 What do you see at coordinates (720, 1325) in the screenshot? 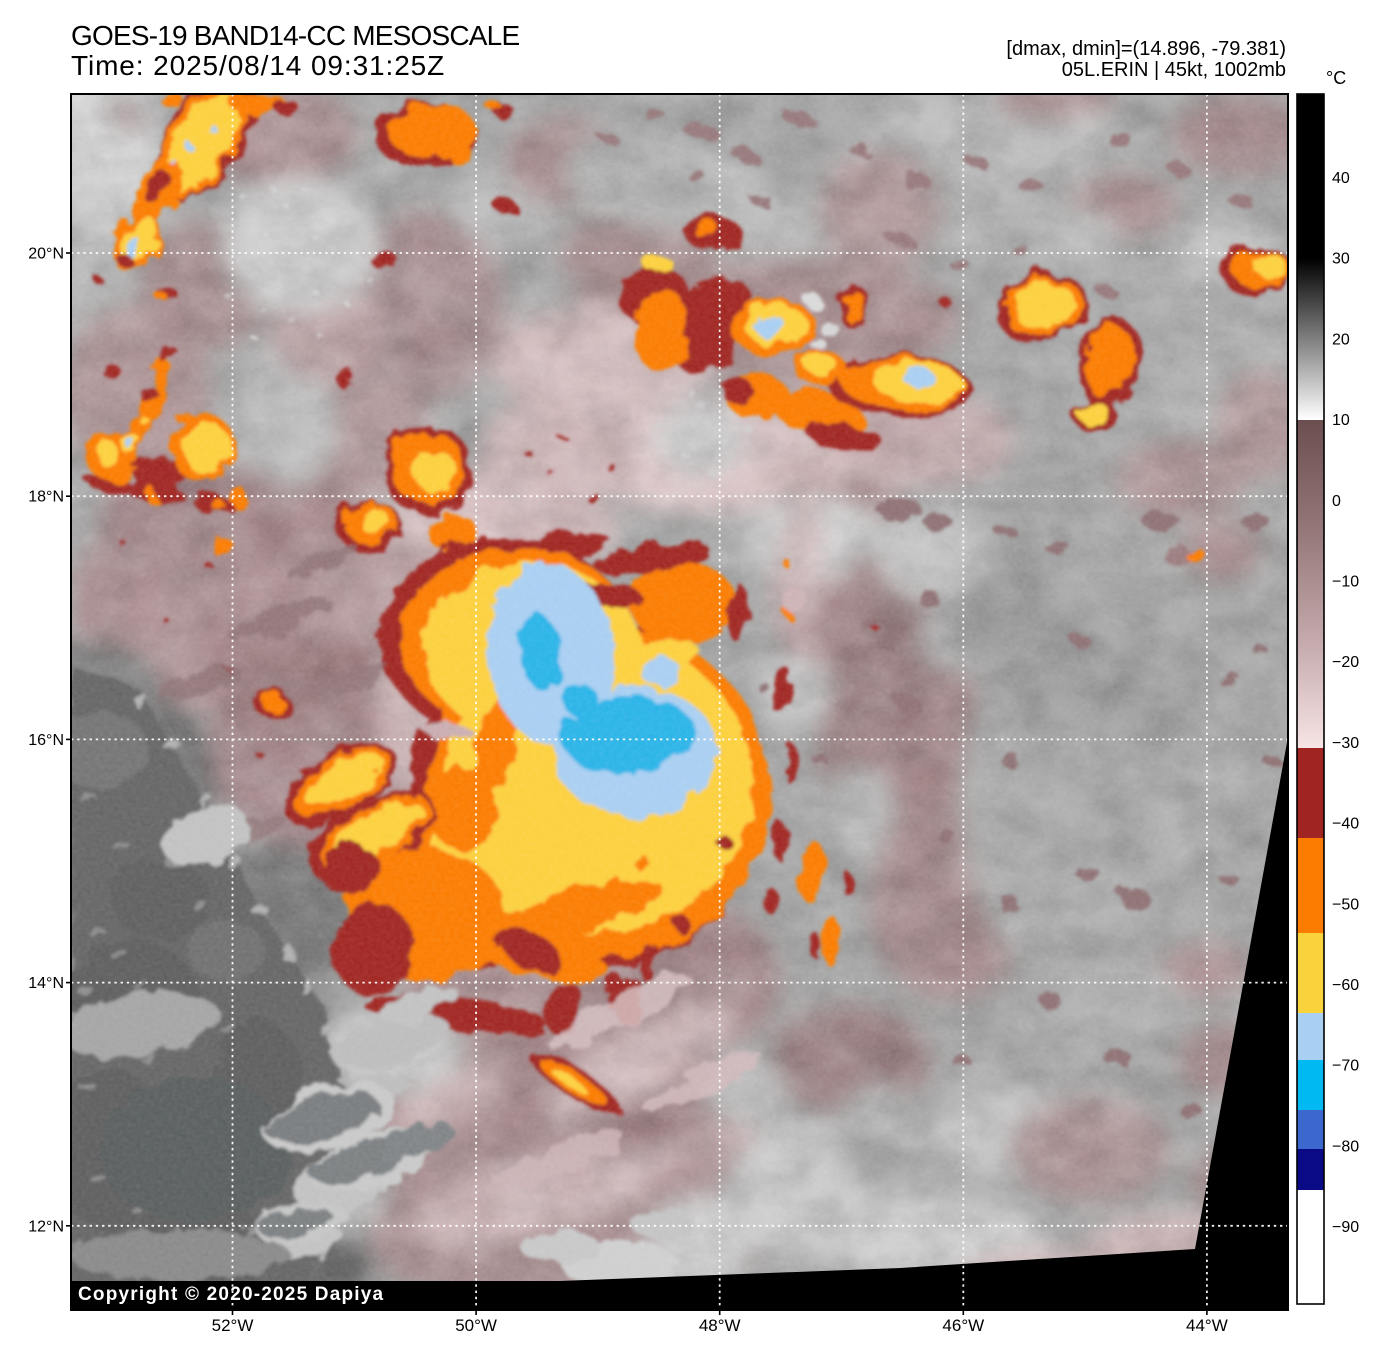
I see `svg-text: 48°W` at bounding box center [720, 1325].